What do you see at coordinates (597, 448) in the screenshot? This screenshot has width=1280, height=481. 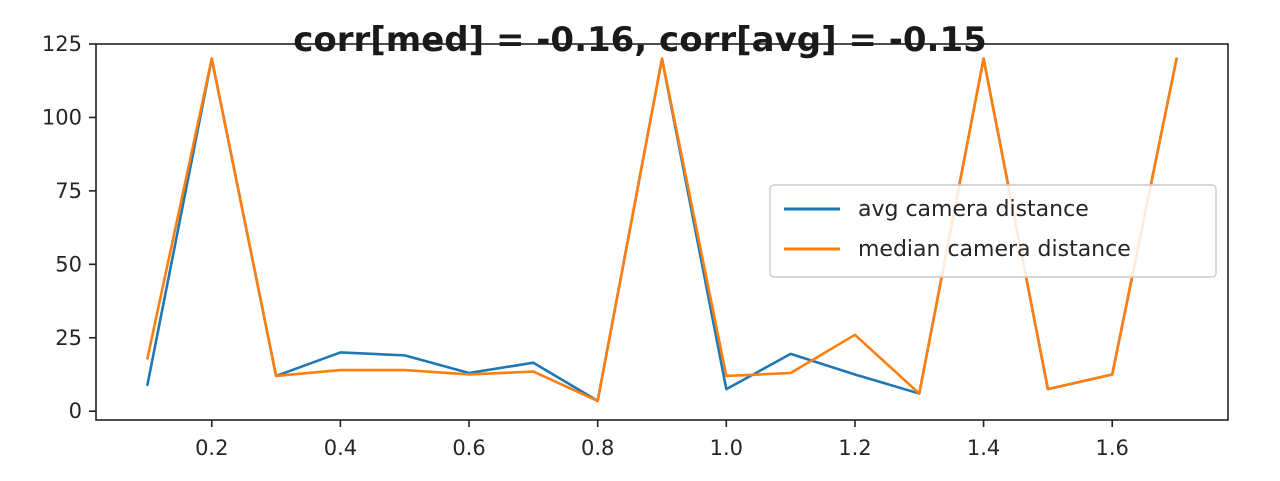 I see `x-tick-label: 0.8` at bounding box center [597, 448].